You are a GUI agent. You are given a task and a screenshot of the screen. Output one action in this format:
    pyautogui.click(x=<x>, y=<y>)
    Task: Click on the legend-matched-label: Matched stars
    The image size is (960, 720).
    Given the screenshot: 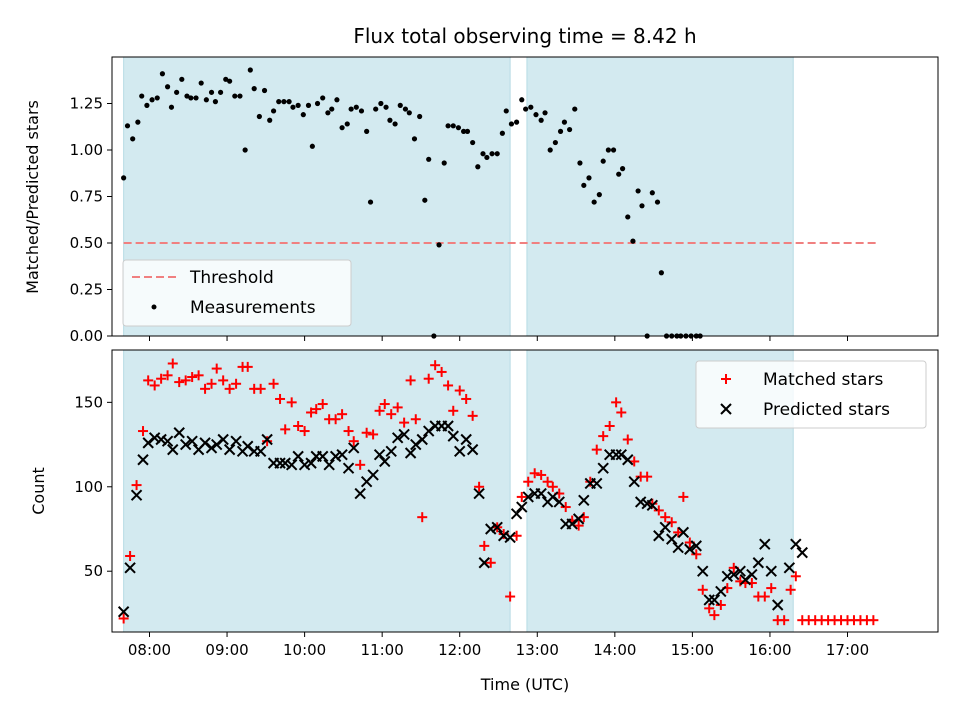 What is the action you would take?
    pyautogui.click(x=823, y=380)
    